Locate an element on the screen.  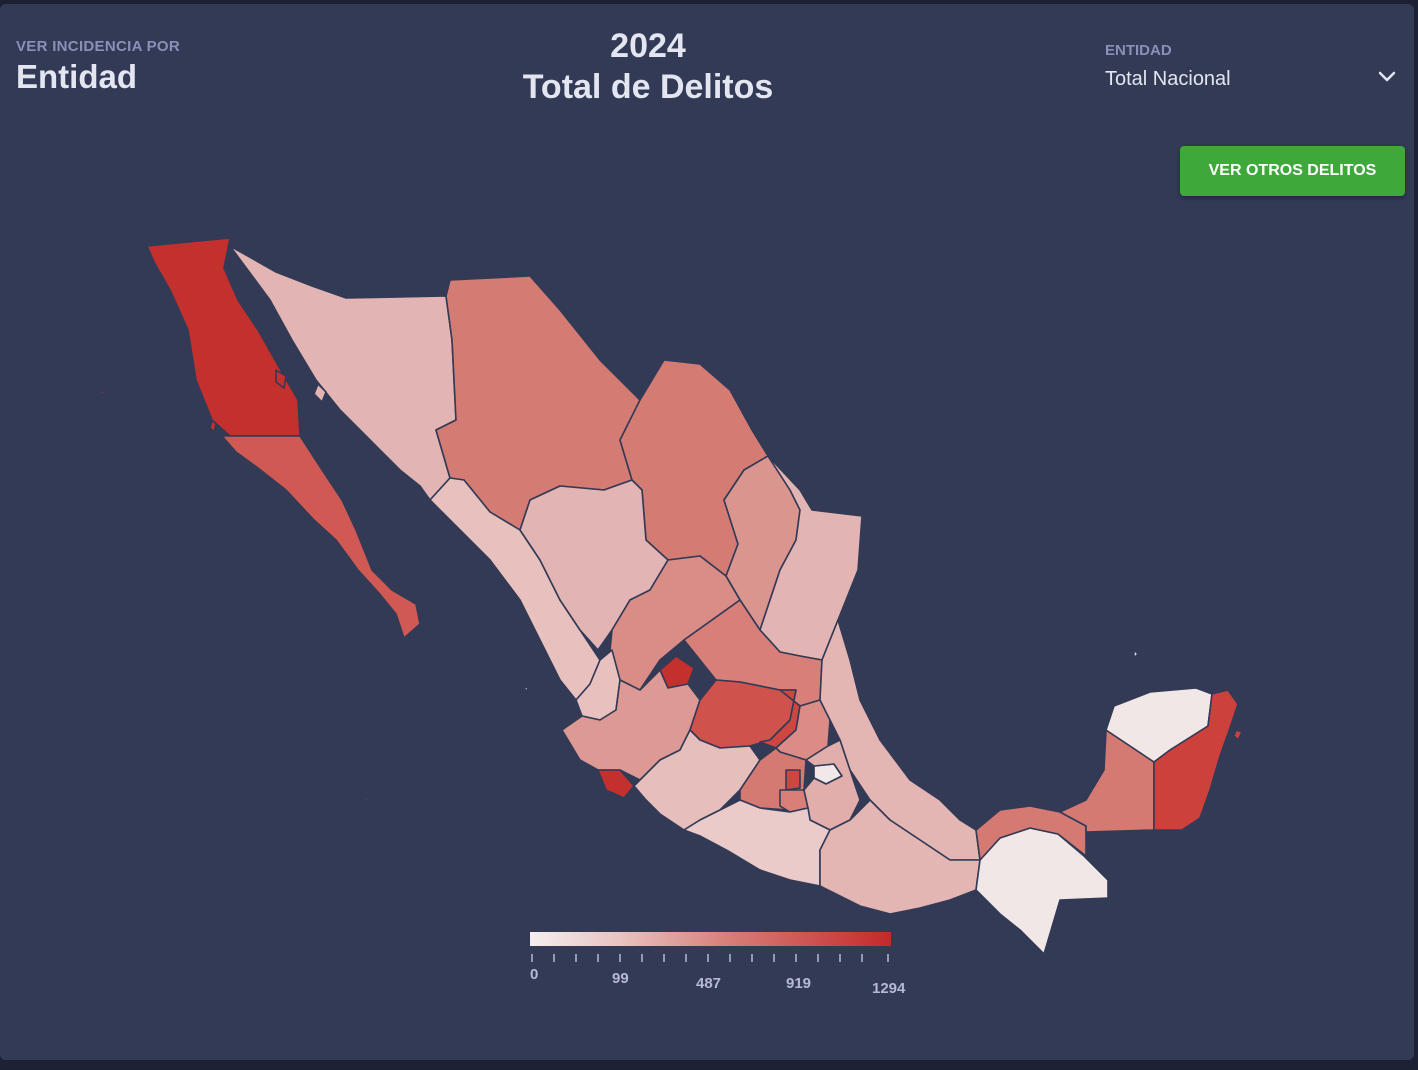
island-revillagigedo is located at coordinates (366, 798).